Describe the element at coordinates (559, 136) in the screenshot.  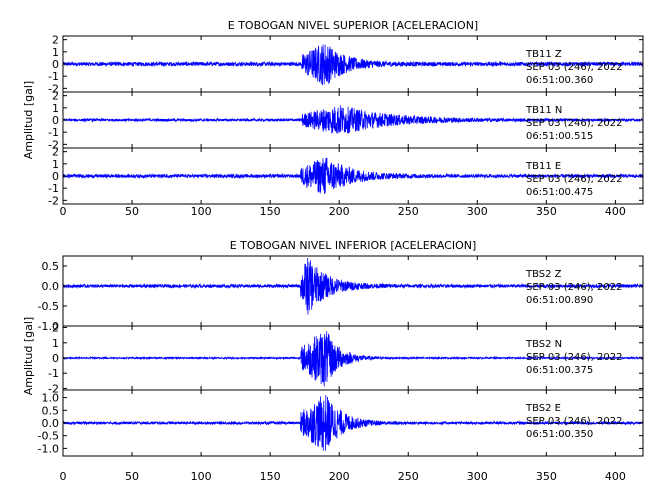
I see `time-label: 06:51:00.515` at that location.